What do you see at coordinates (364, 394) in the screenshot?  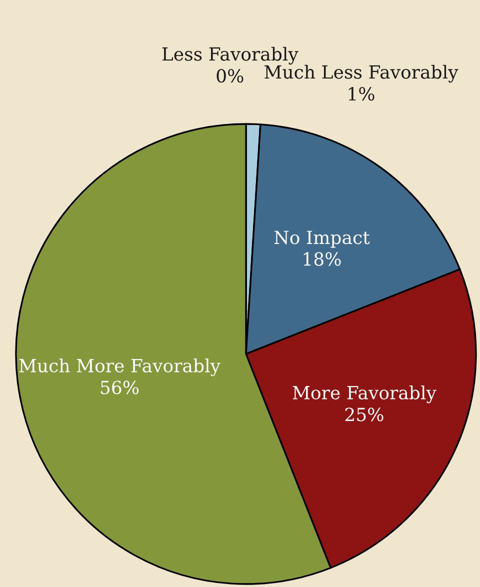 I see `slice-label: More Favorably` at bounding box center [364, 394].